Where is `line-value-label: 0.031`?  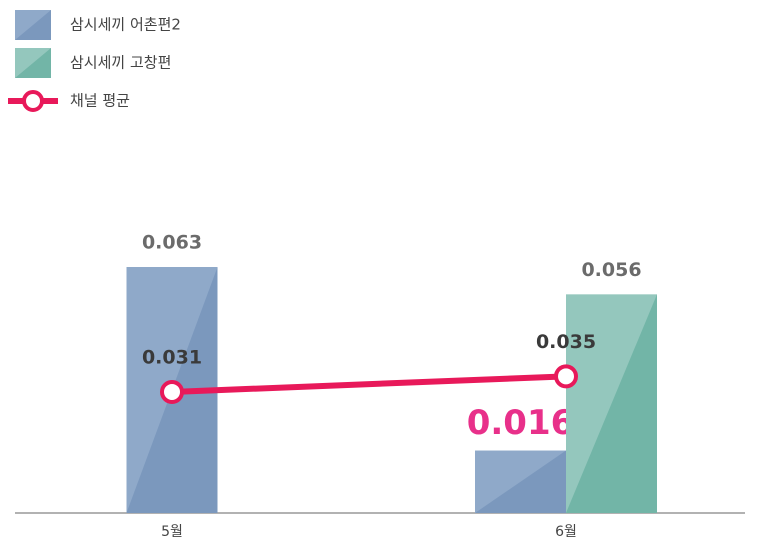
line-value-label: 0.031 is located at coordinates (172, 357).